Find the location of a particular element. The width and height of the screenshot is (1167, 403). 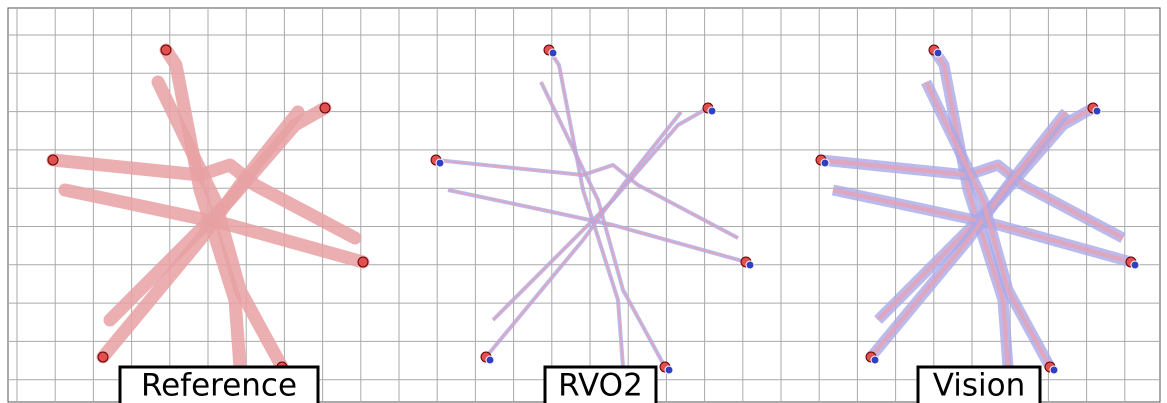

panel-label: Vision is located at coordinates (979, 385).